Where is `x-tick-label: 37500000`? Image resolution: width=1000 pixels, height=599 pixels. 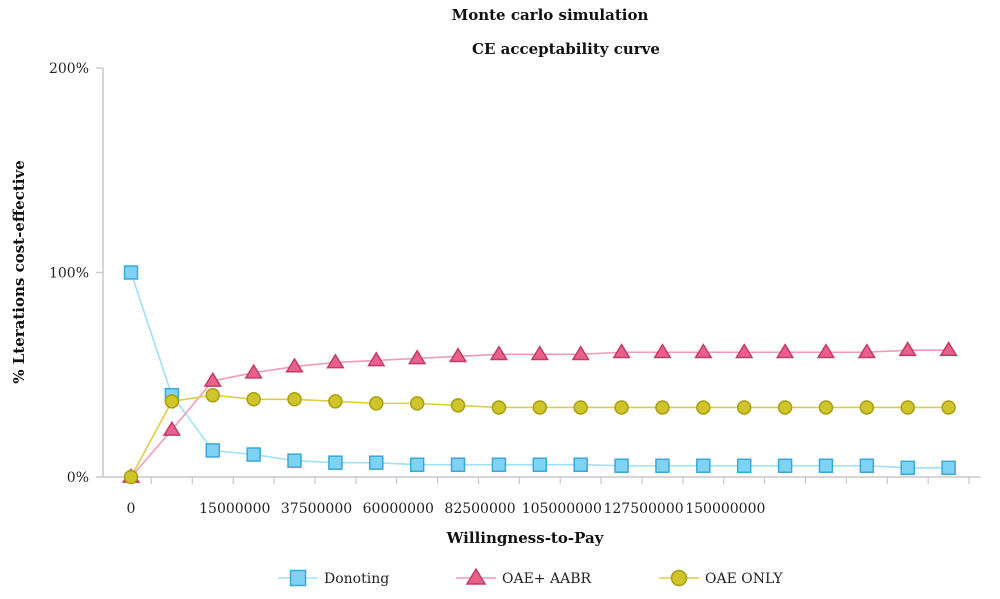
x-tick-label: 37500000 is located at coordinates (316, 509).